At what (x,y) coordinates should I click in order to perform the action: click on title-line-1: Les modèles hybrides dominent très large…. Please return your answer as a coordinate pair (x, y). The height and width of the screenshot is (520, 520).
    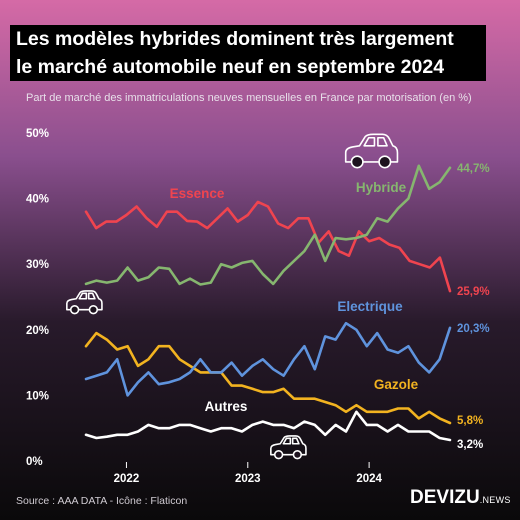
    Looking at the image, I should click on (248, 39).